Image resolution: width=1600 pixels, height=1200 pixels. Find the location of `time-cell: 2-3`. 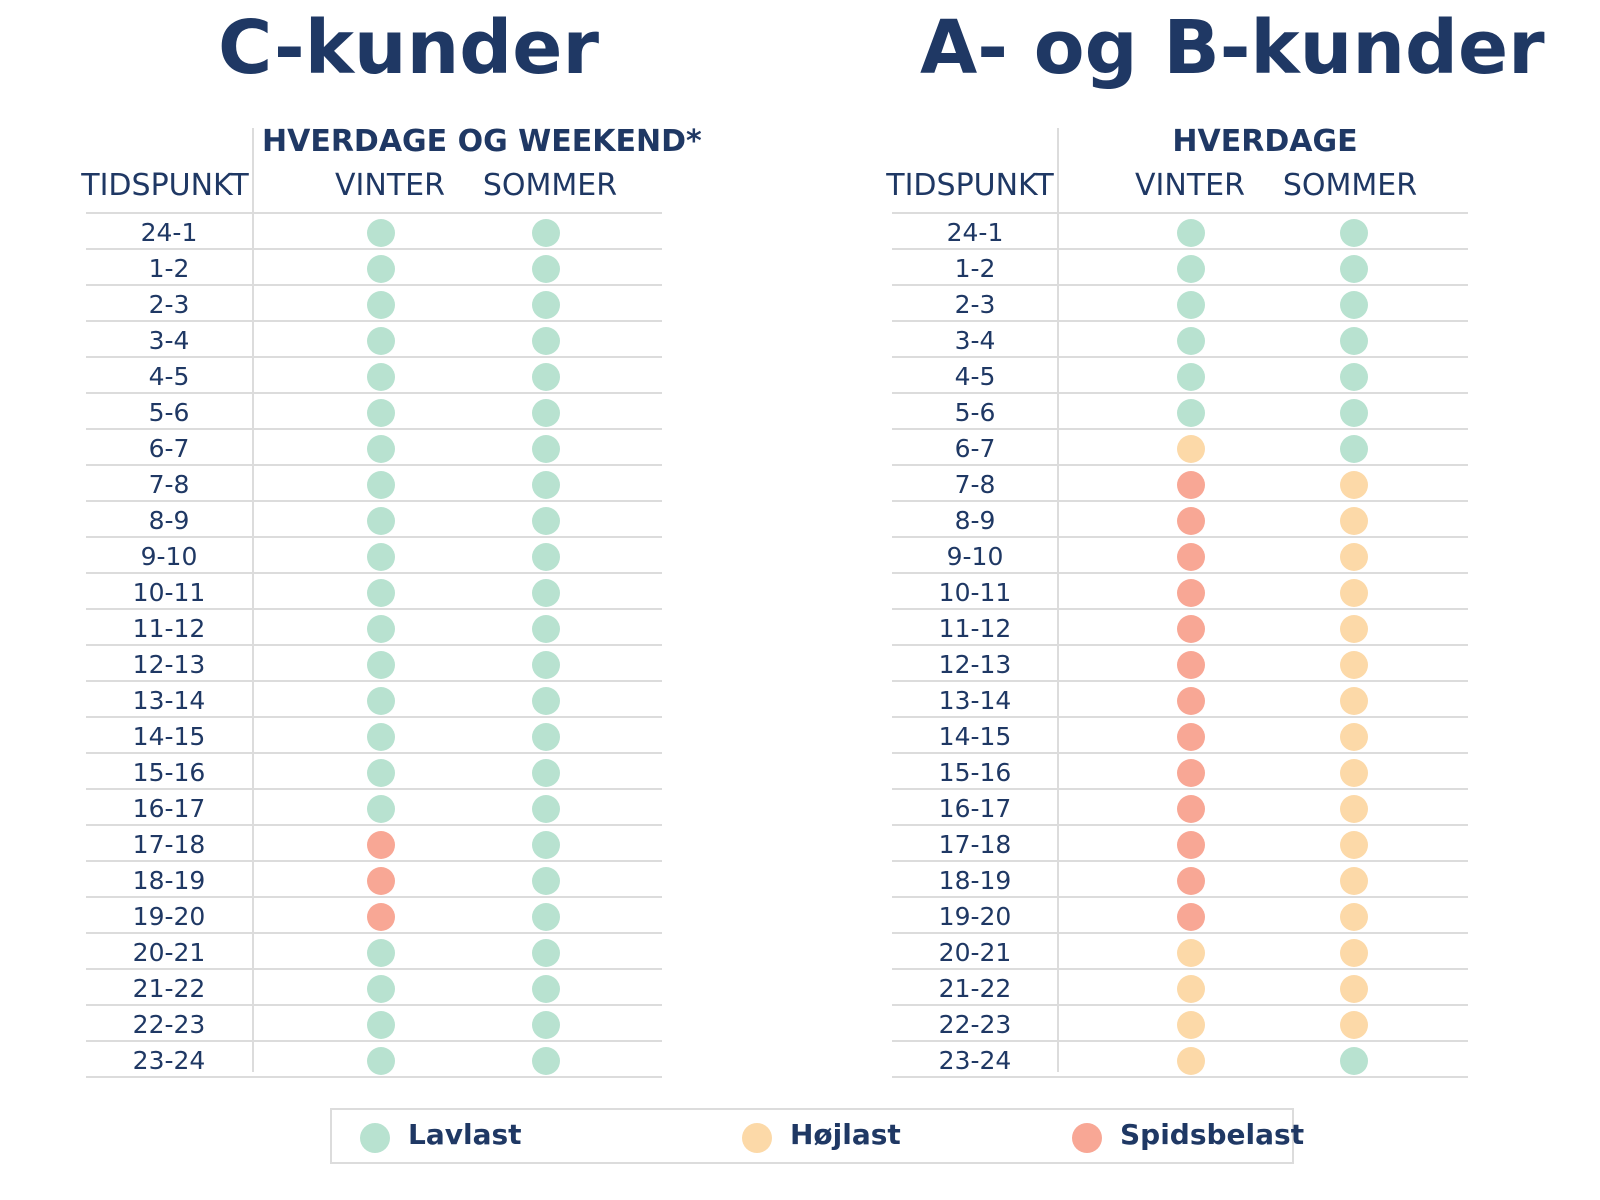

time-cell: 2-3 is located at coordinates (169, 304).